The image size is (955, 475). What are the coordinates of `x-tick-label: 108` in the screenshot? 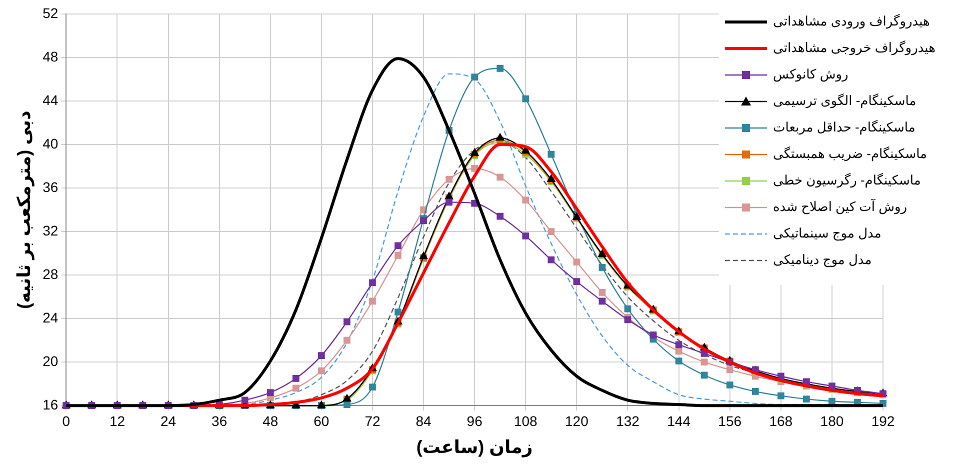 It's located at (526, 420).